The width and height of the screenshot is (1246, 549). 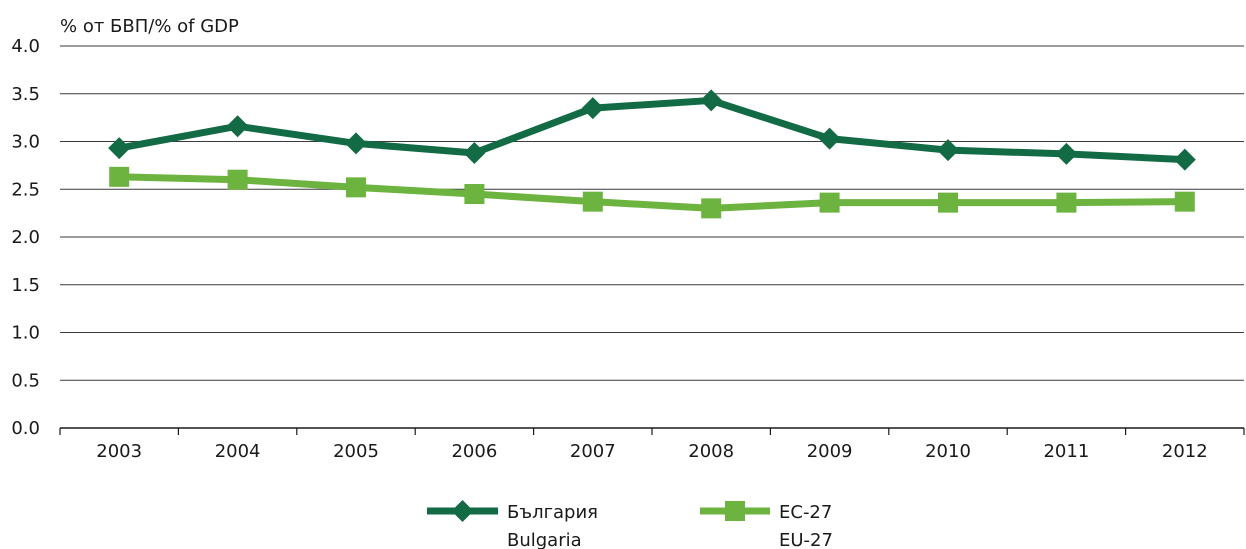 I want to click on x-axis, so click(x=652, y=431).